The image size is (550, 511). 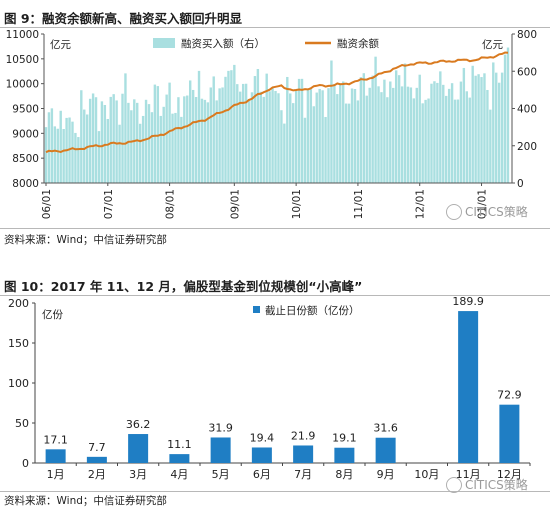 I want to click on y-tick-label: 50, so click(x=22, y=423).